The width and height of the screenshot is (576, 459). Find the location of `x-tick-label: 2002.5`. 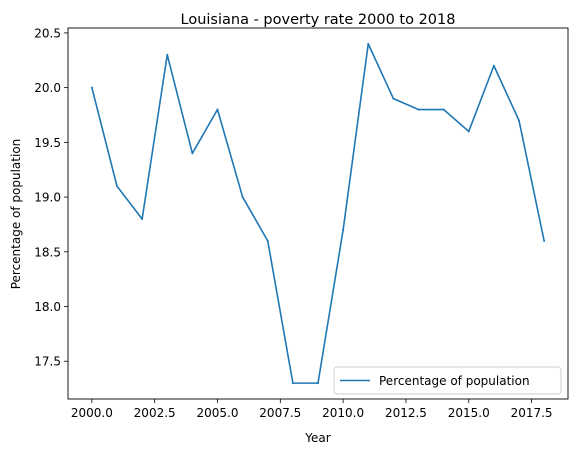

x-tick-label: 2002.5 is located at coordinates (155, 413).